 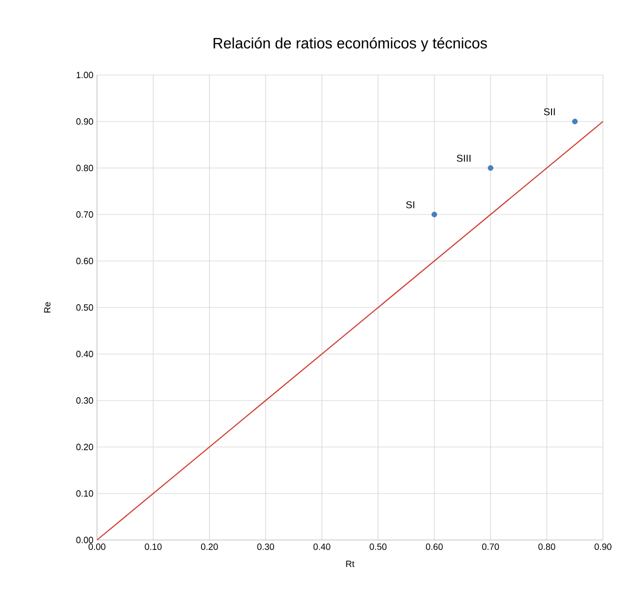 What do you see at coordinates (490, 547) in the screenshot?
I see `x-tick-label: 0.70` at bounding box center [490, 547].